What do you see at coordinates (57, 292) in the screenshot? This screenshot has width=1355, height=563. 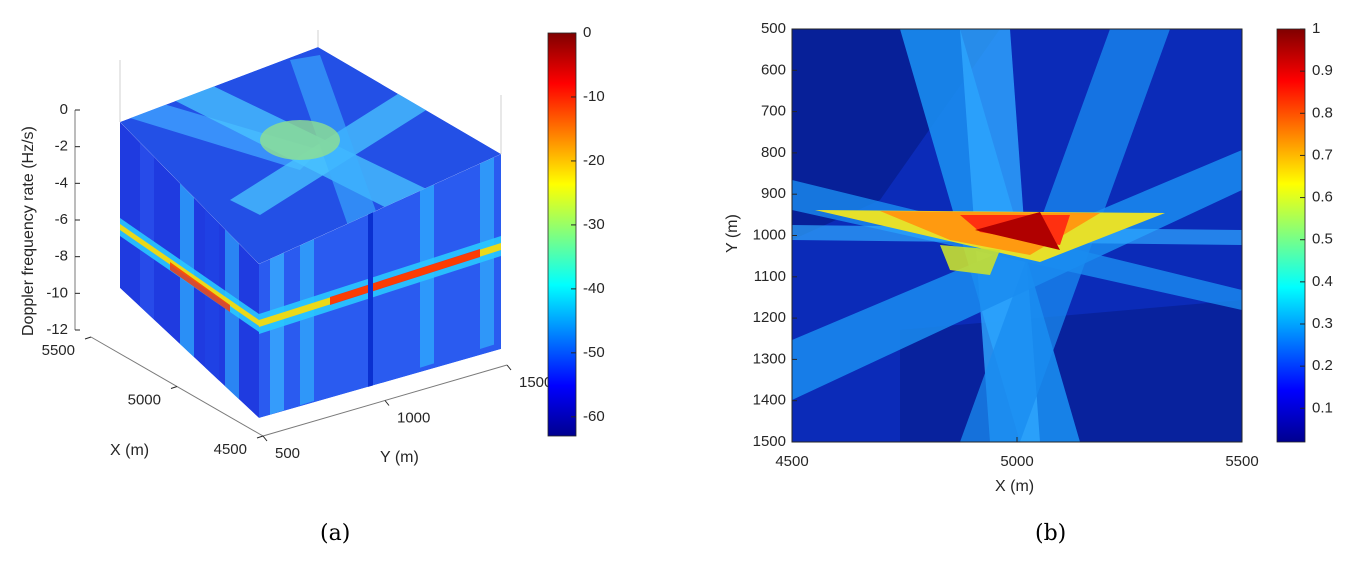 I see `z-tick-label: -10` at bounding box center [57, 292].